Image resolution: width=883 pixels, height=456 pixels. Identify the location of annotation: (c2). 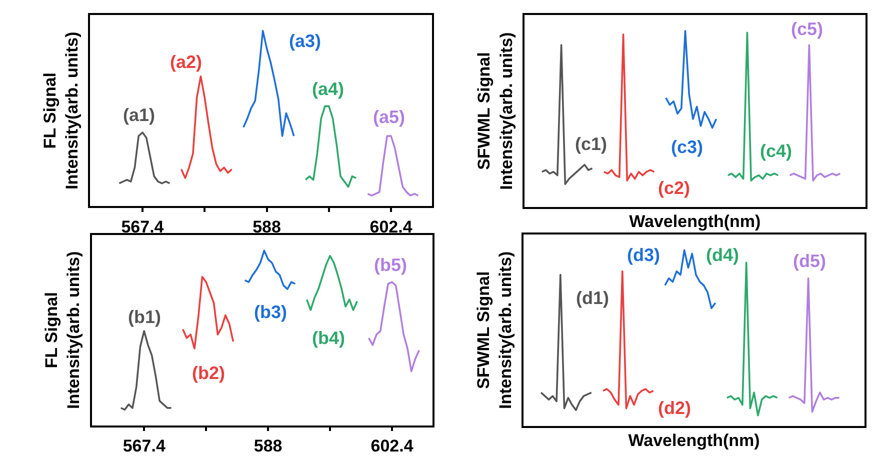
(674, 188).